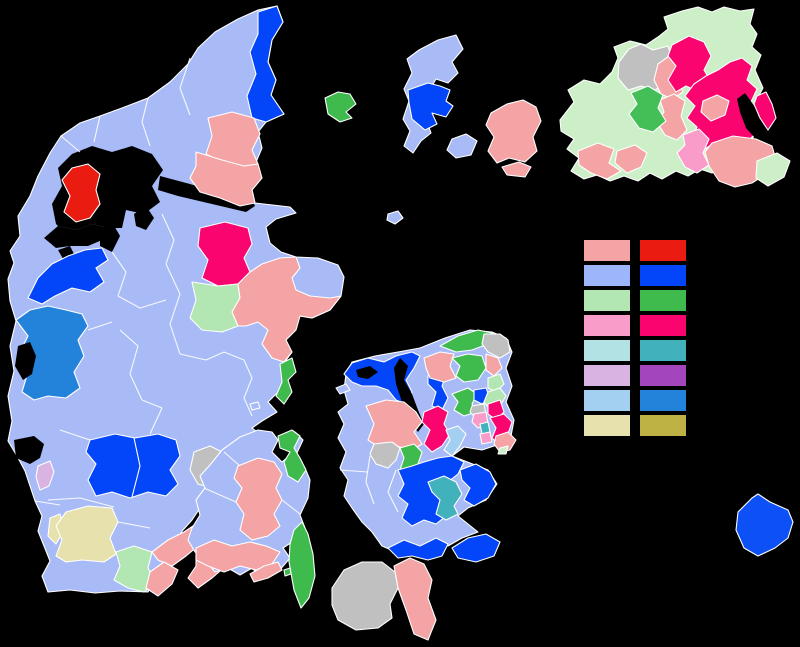 Image resolution: width=800 pixels, height=647 pixels. Describe the element at coordinates (68, 276) in the screenshot. I see `region-struer-band` at that location.